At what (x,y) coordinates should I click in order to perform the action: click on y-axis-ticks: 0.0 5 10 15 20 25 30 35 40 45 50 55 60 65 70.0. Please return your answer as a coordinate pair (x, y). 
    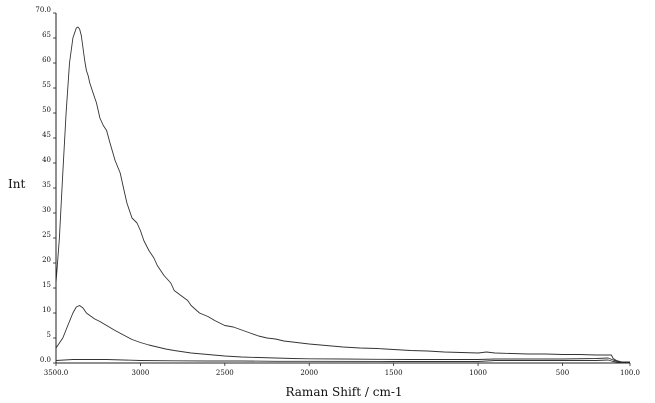
    Looking at the image, I should click on (45, 185).